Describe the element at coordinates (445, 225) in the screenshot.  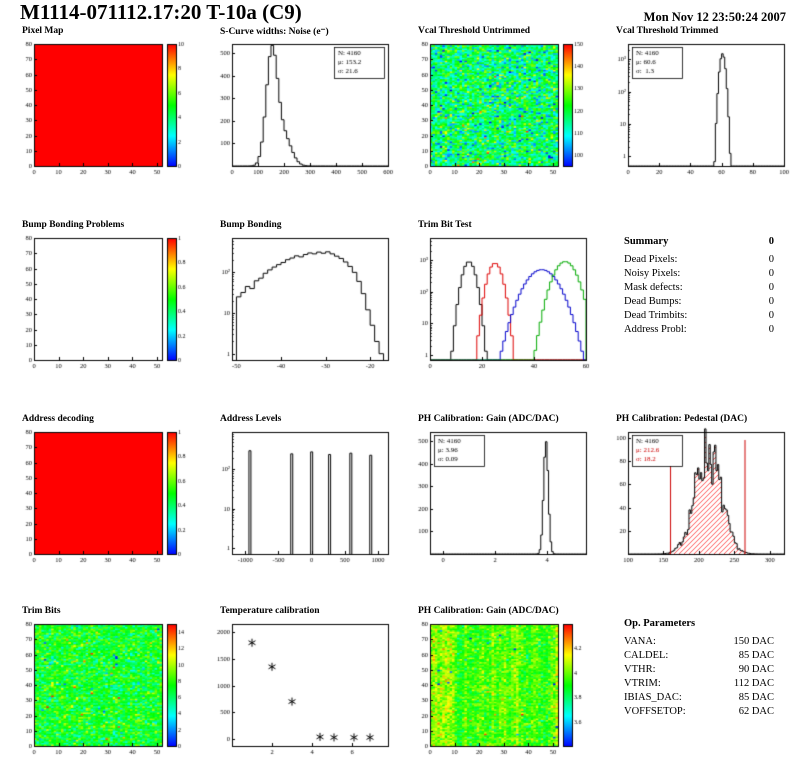
I see `plot-title-trim-bit-test: Trim Bit Test` at that location.